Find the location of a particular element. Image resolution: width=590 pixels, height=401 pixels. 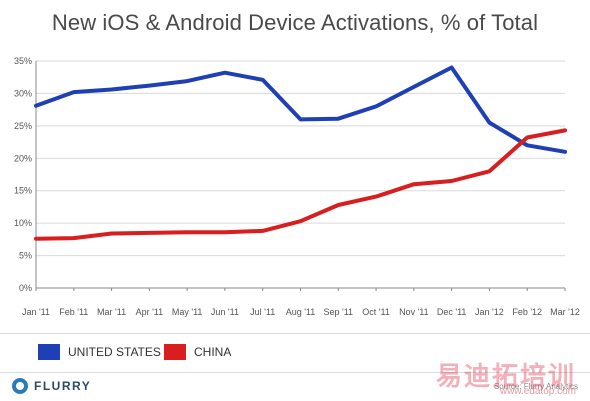

x-tick-label: Aug '11 is located at coordinates (301, 312).